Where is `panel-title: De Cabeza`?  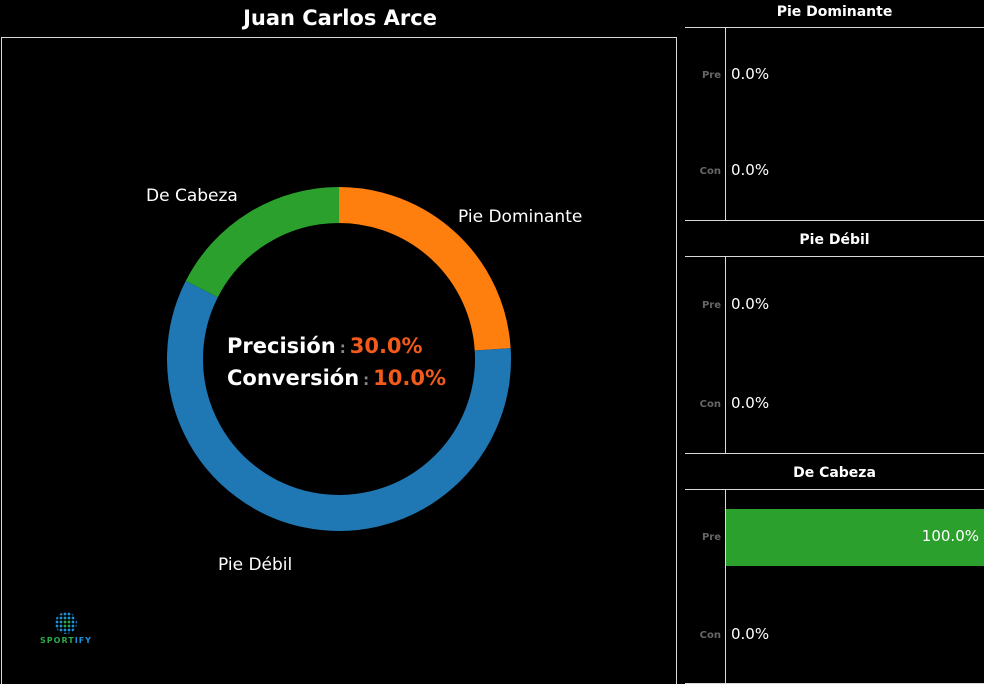 panel-title: De Cabeza is located at coordinates (834, 473).